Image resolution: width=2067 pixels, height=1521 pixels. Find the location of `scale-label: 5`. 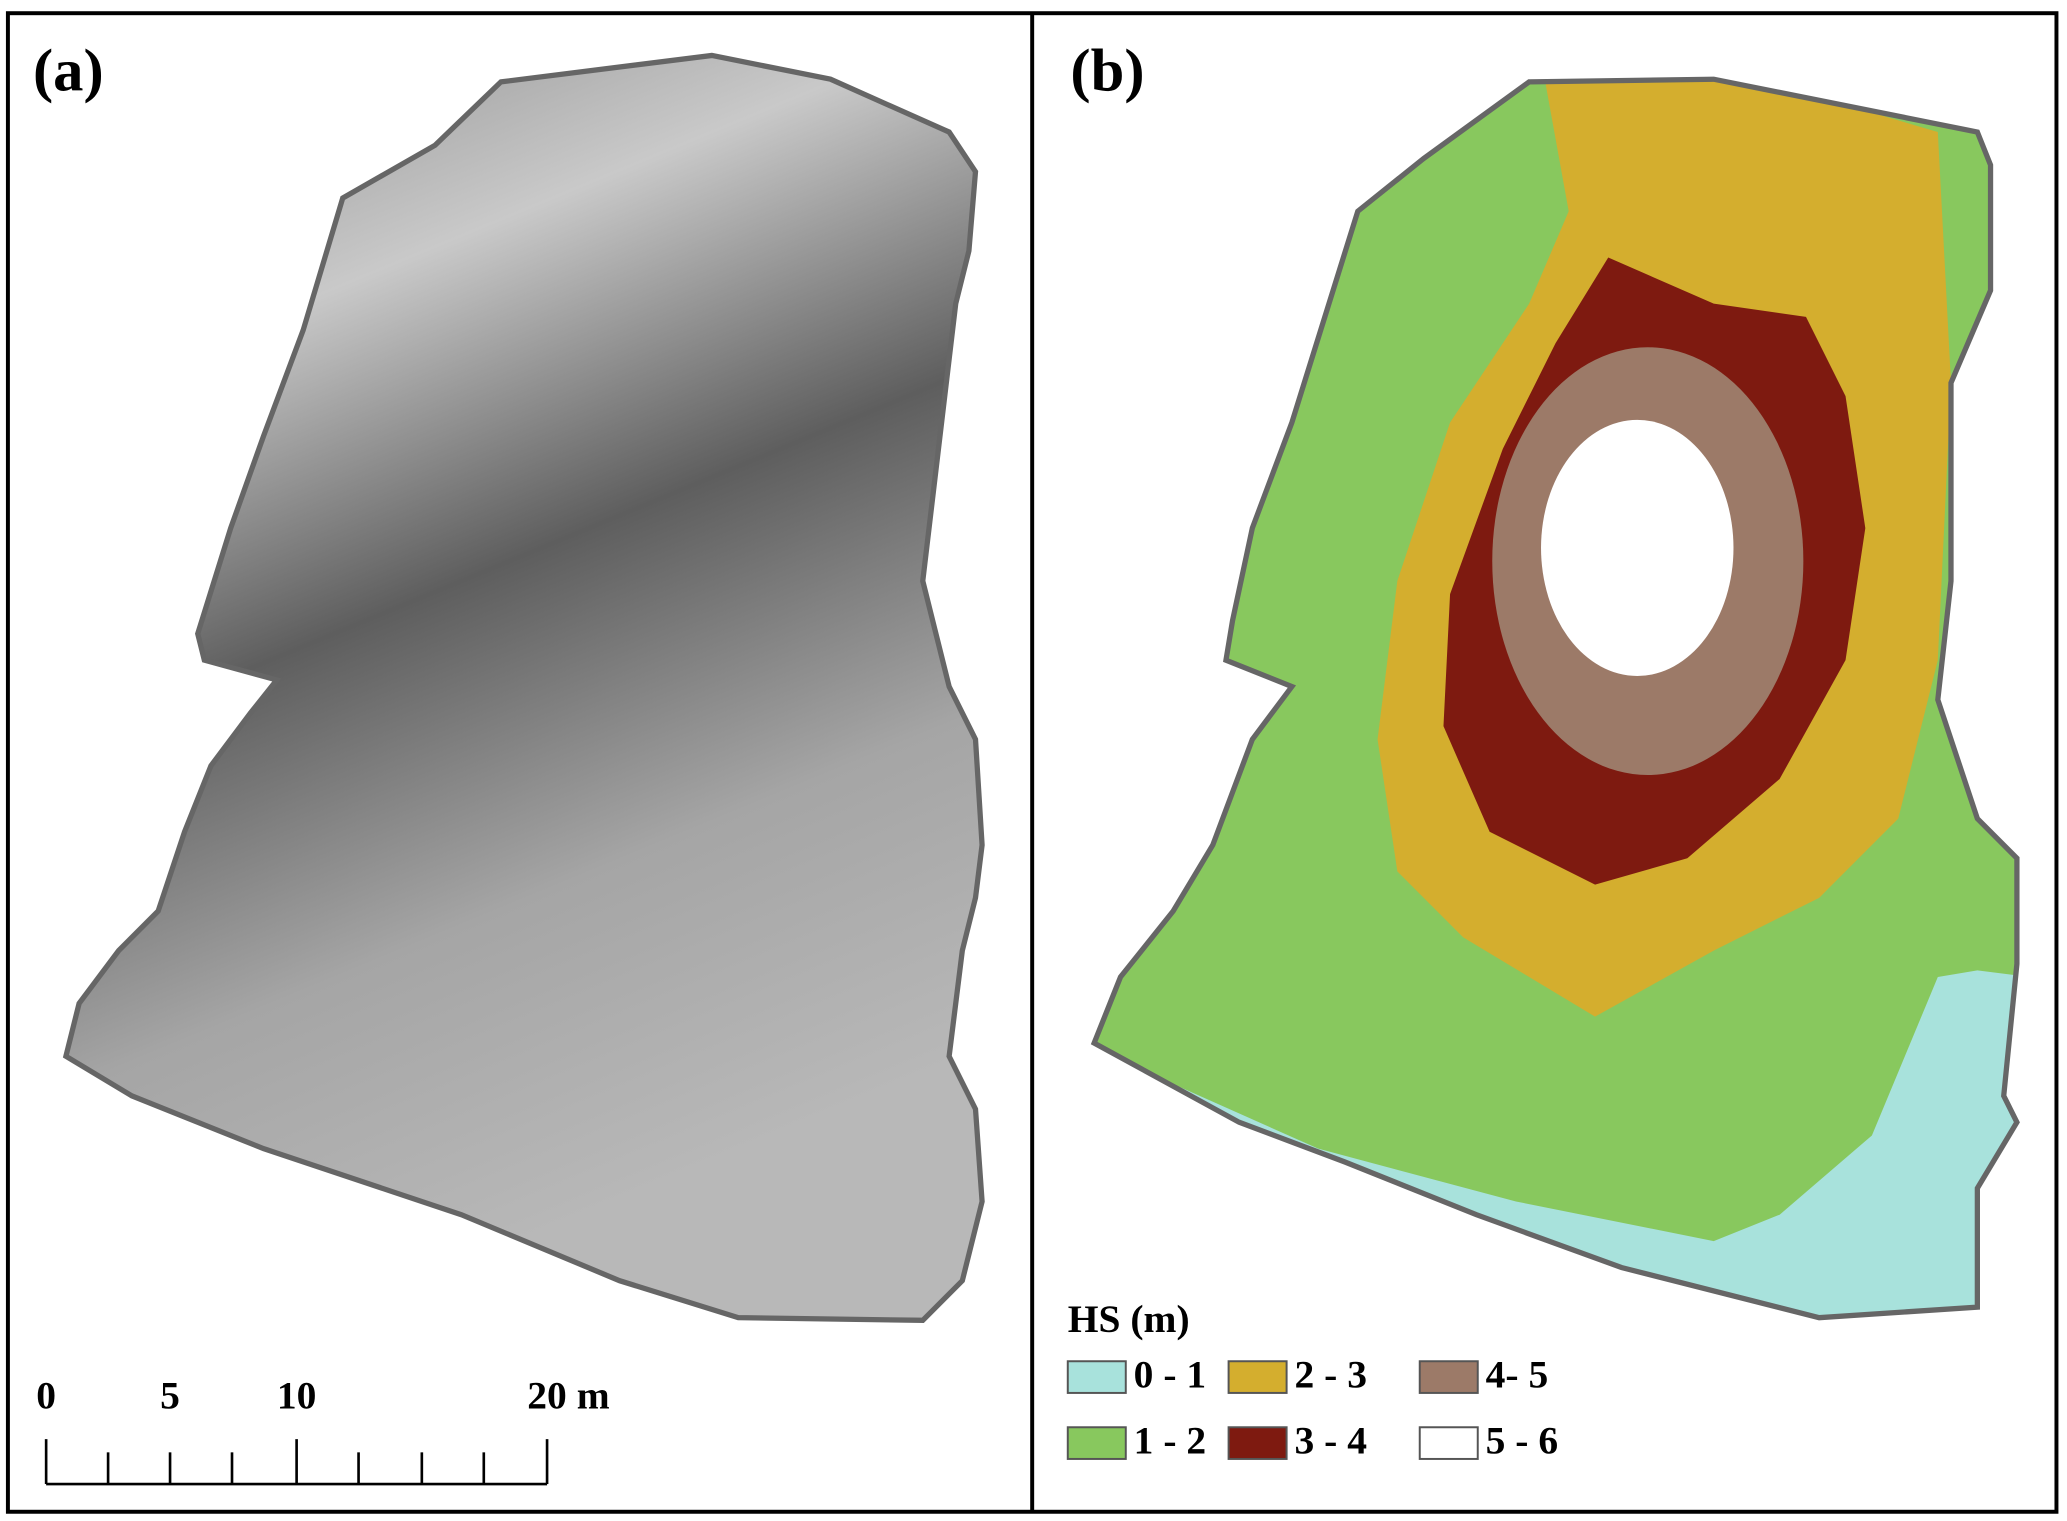

scale-label: 5 is located at coordinates (170, 1396).